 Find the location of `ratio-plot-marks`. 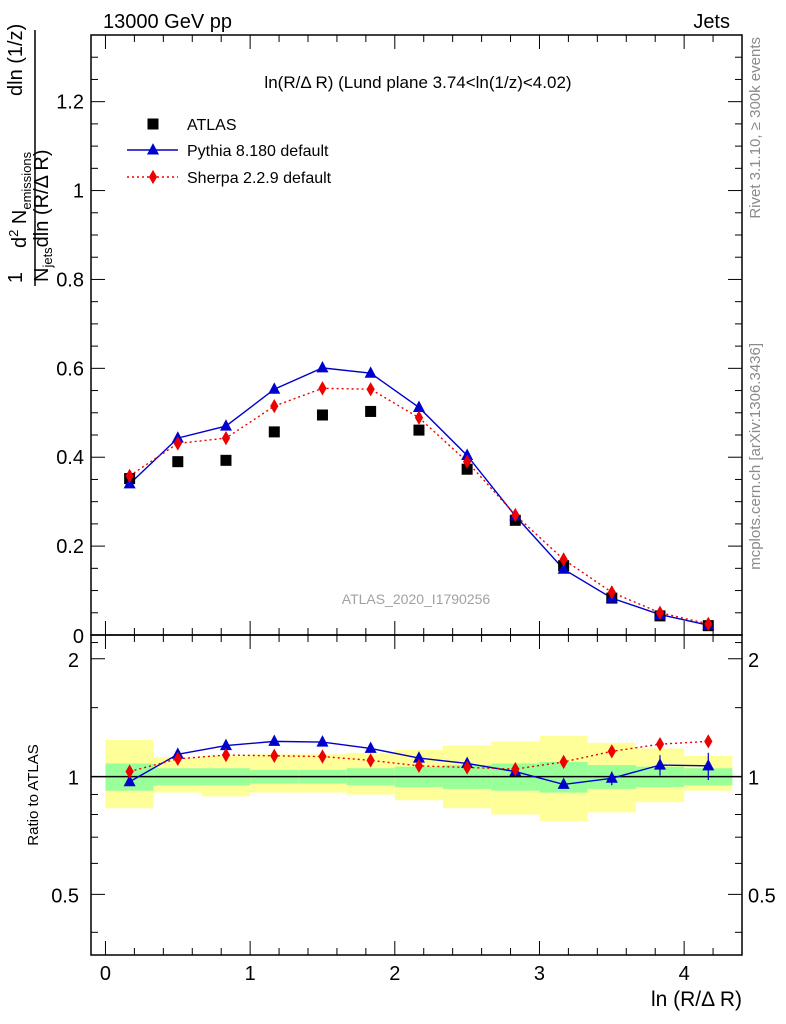

ratio-plot-marks is located at coordinates (419, 761).